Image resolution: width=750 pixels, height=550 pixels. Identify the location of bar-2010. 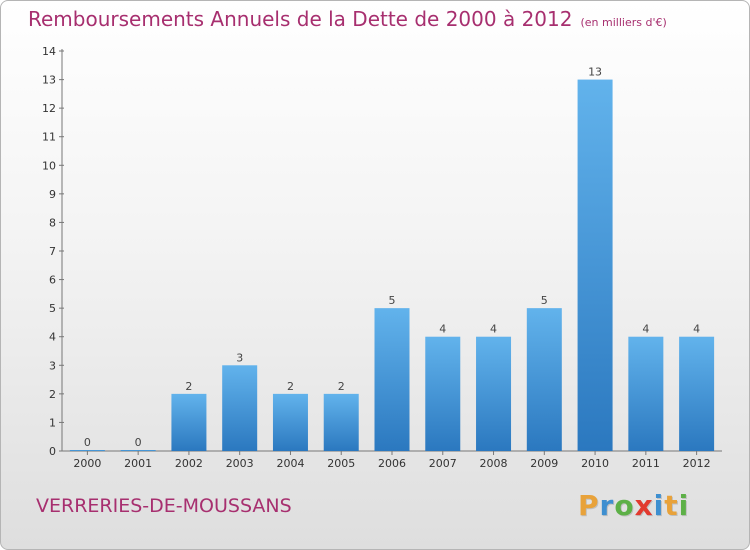
(595, 265).